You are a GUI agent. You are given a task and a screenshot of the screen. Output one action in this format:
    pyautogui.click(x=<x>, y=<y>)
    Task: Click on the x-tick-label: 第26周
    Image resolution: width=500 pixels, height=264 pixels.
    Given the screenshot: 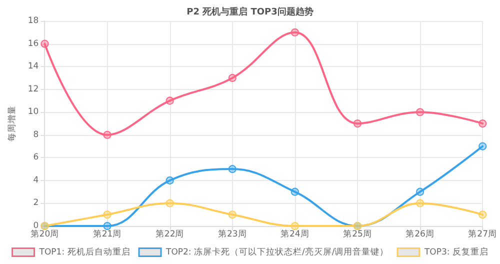 What is the action you would take?
    pyautogui.click(x=420, y=234)
    